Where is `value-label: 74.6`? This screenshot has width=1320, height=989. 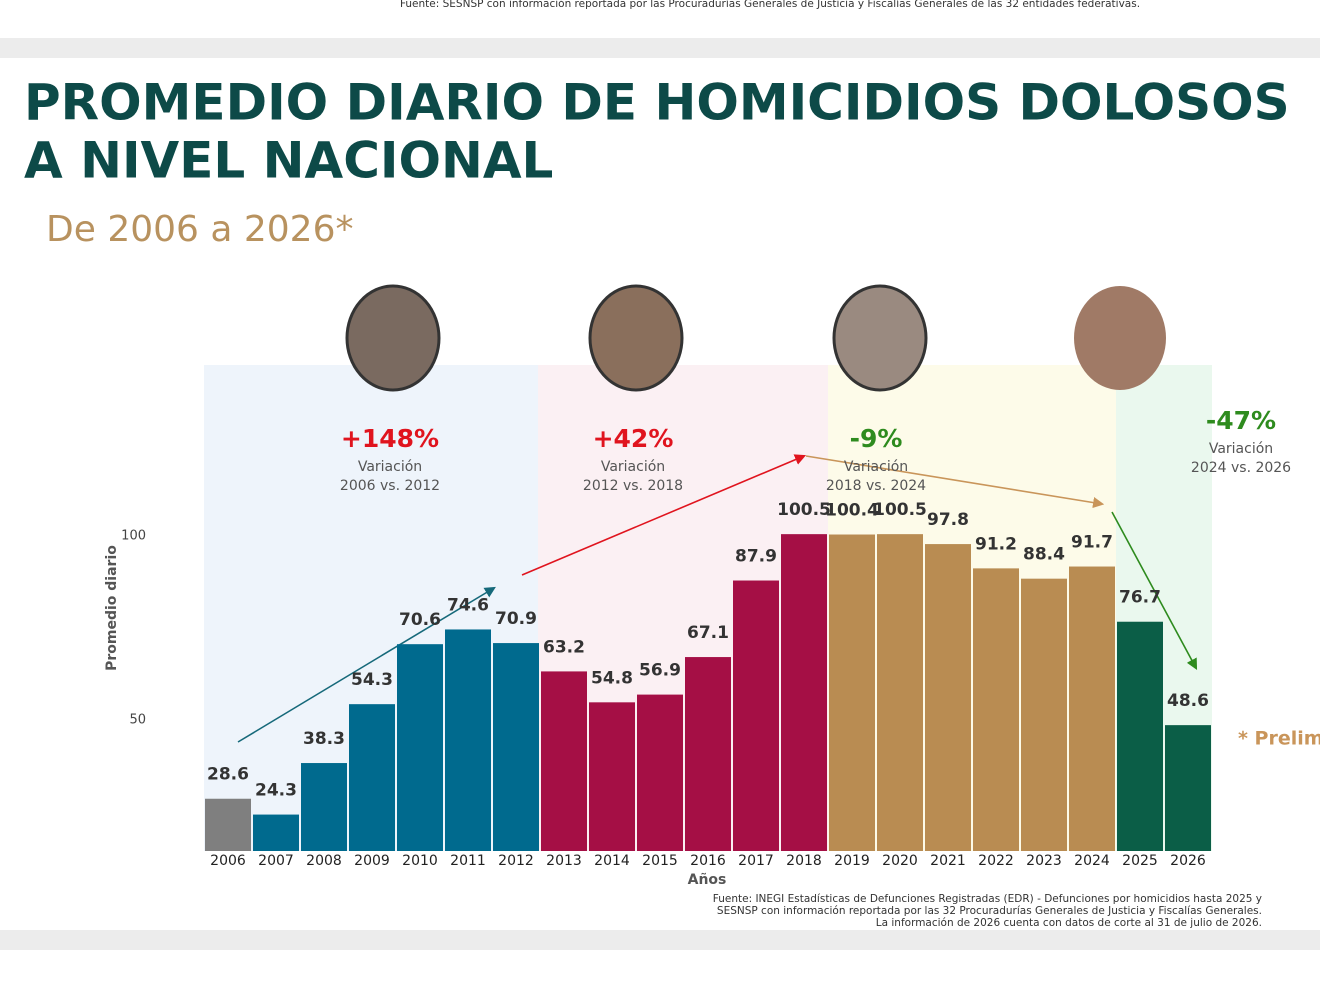
value-label: 74.6 is located at coordinates (468, 605).